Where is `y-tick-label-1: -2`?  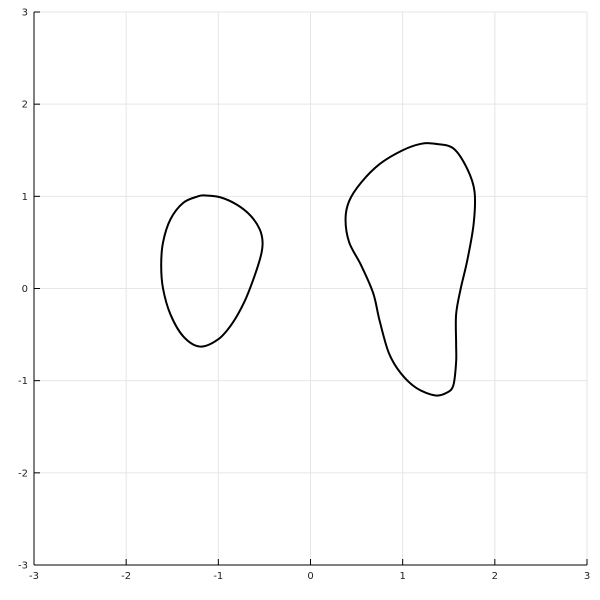
y-tick-label-1: -2 is located at coordinates (23, 473).